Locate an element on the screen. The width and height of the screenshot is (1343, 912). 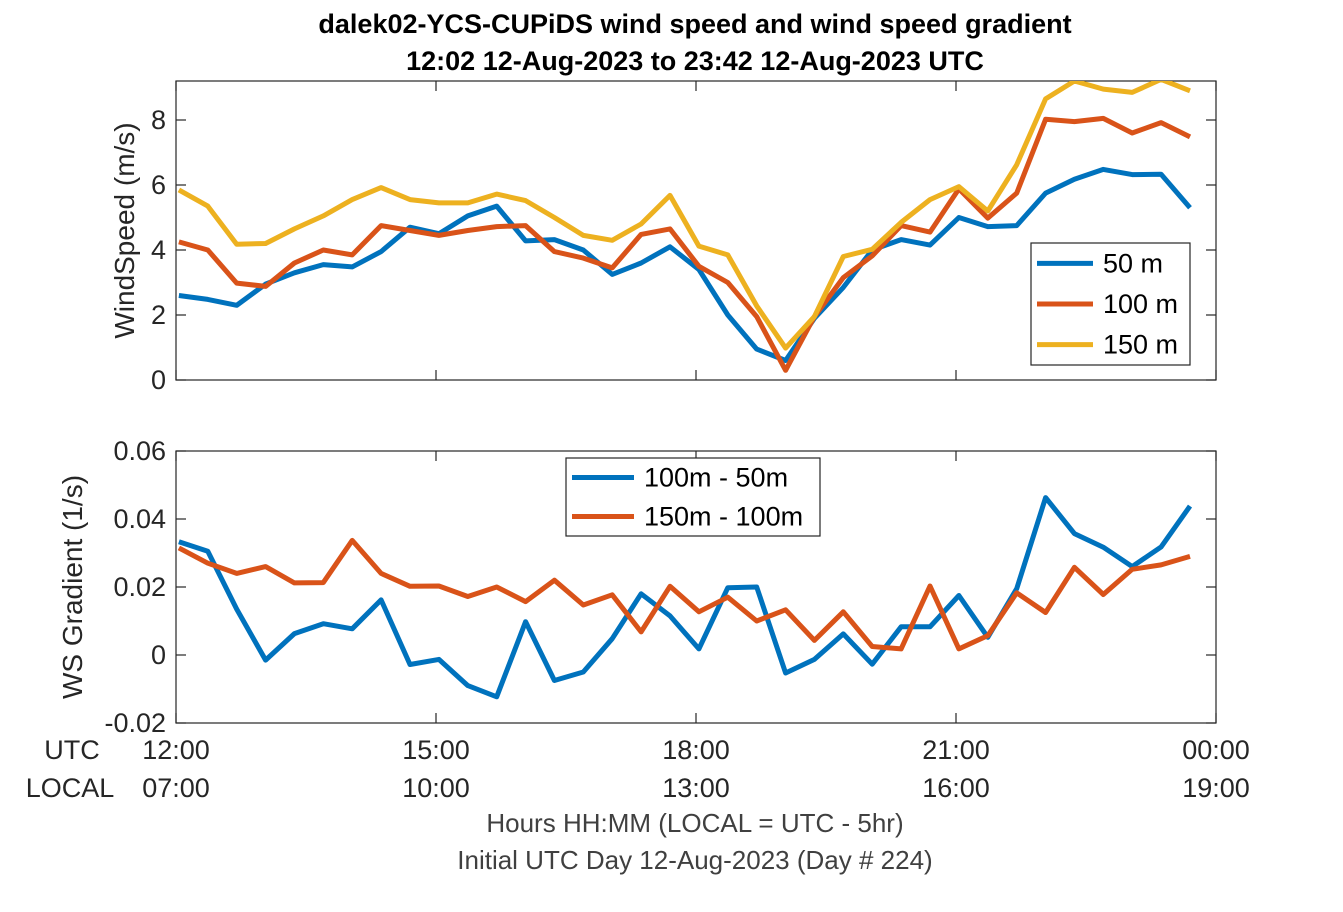
utc-tick-label: 21:00 is located at coordinates (956, 750).